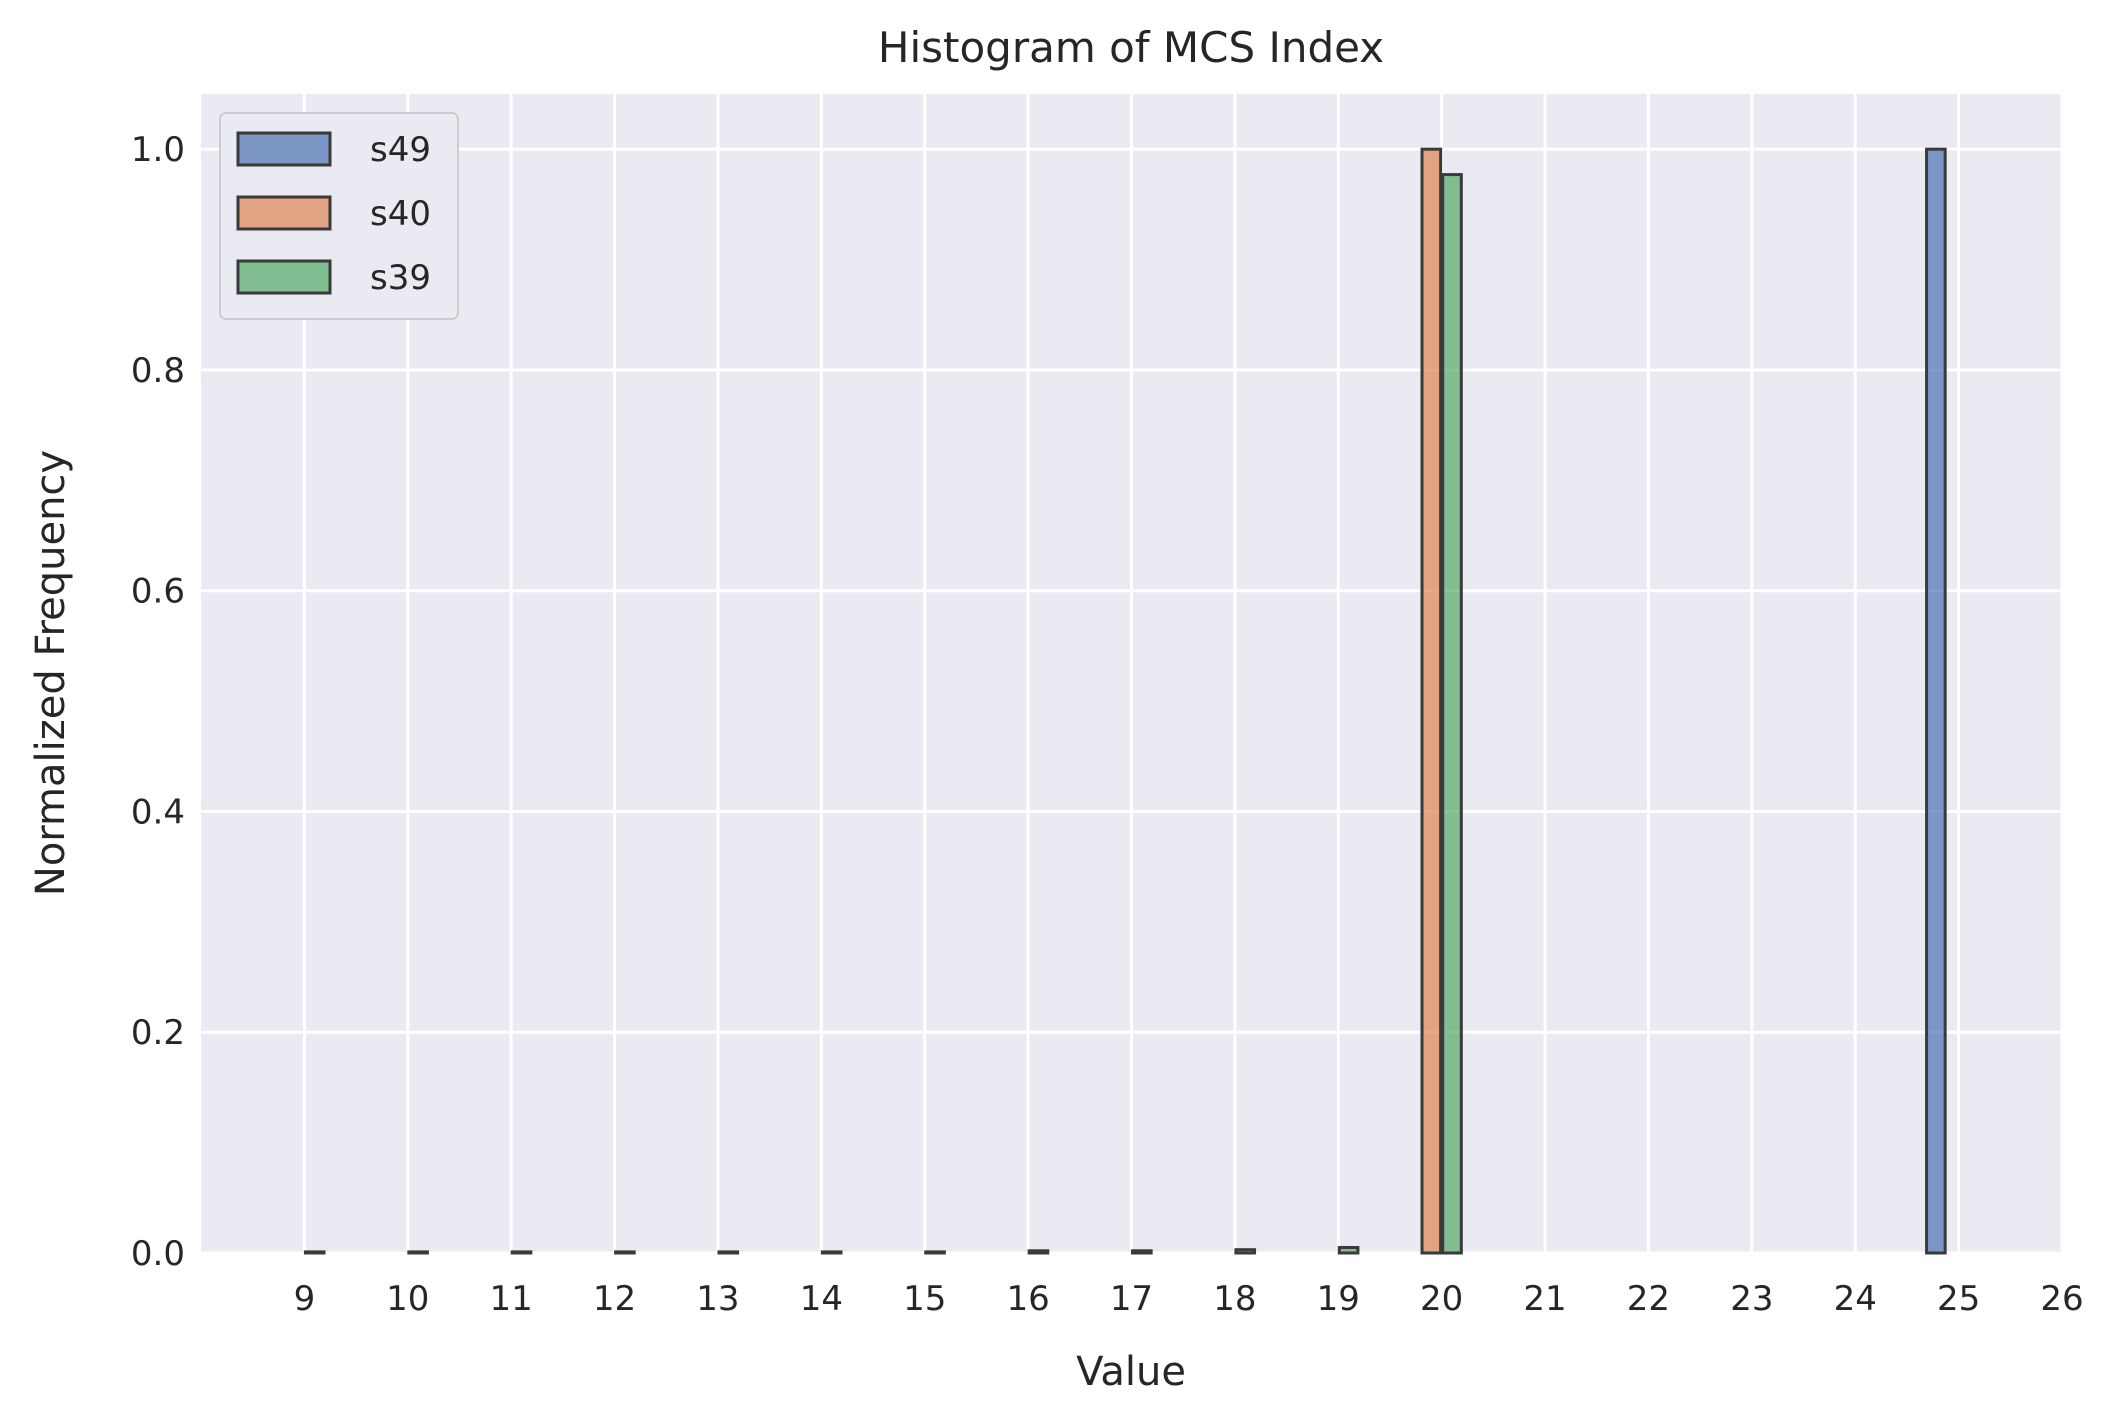 The image size is (2104, 1419). I want to click on x-tick-label: 19, so click(1338, 1299).